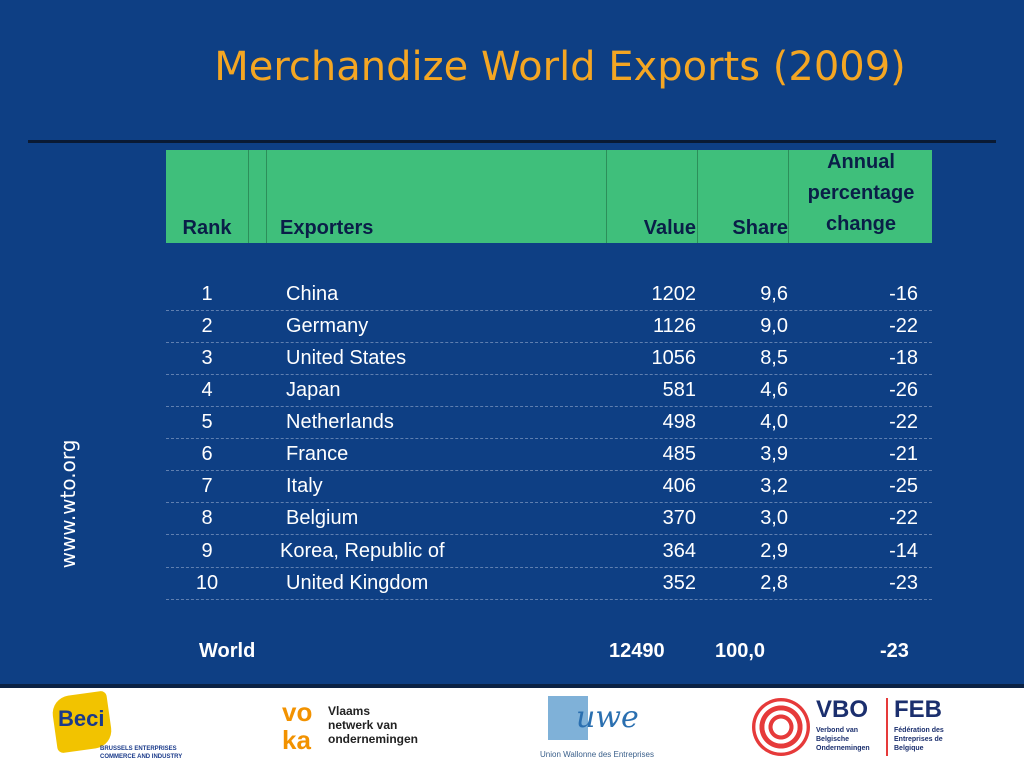 The width and height of the screenshot is (1024, 768). Describe the element at coordinates (207, 486) in the screenshot. I see `cell-rank: 7` at that location.